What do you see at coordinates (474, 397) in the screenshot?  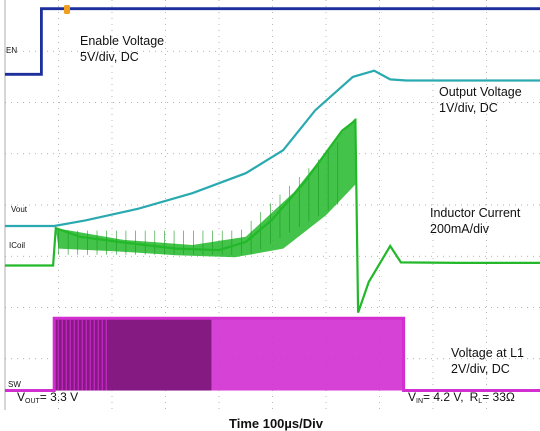 I see `rl-symbol: R` at bounding box center [474, 397].